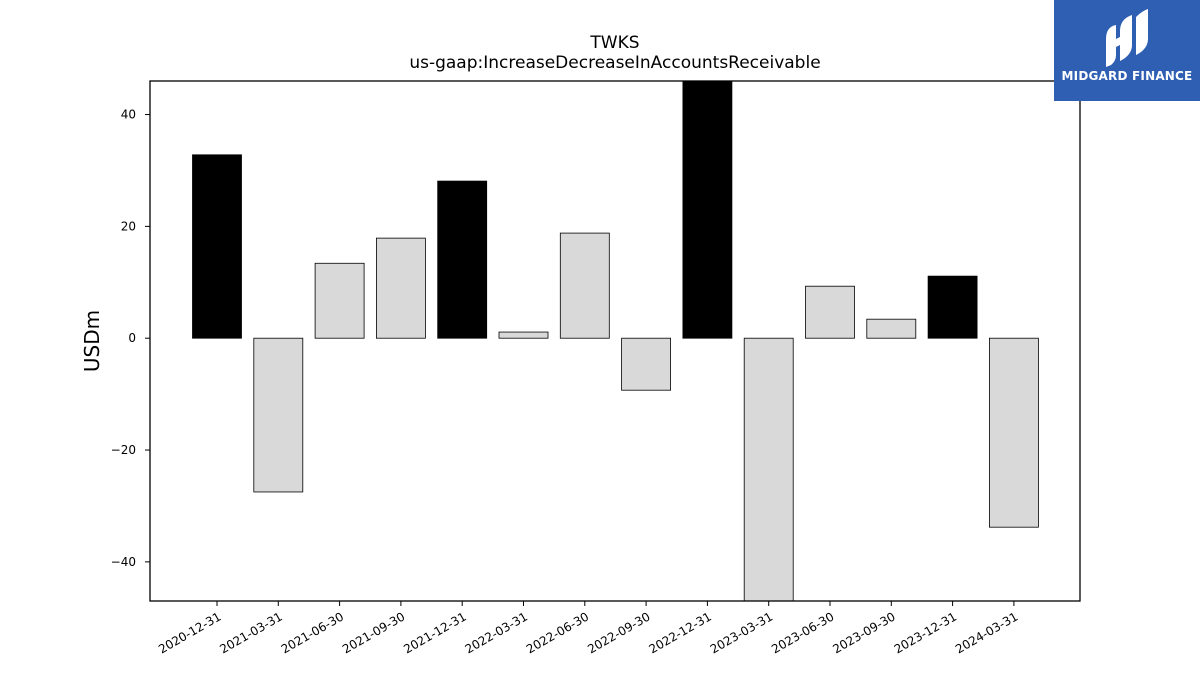 This screenshot has width=1200, height=675. What do you see at coordinates (925, 632) in the screenshot?
I see `x-tick-label: 2023-12-31` at bounding box center [925, 632].